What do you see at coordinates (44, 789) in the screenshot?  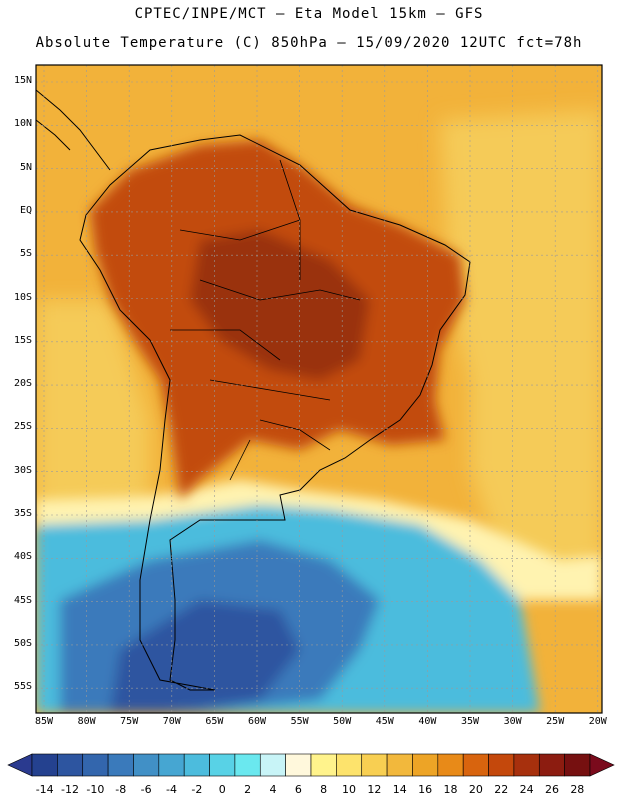 I see `colorbar-tick-label: -14` at bounding box center [44, 789].